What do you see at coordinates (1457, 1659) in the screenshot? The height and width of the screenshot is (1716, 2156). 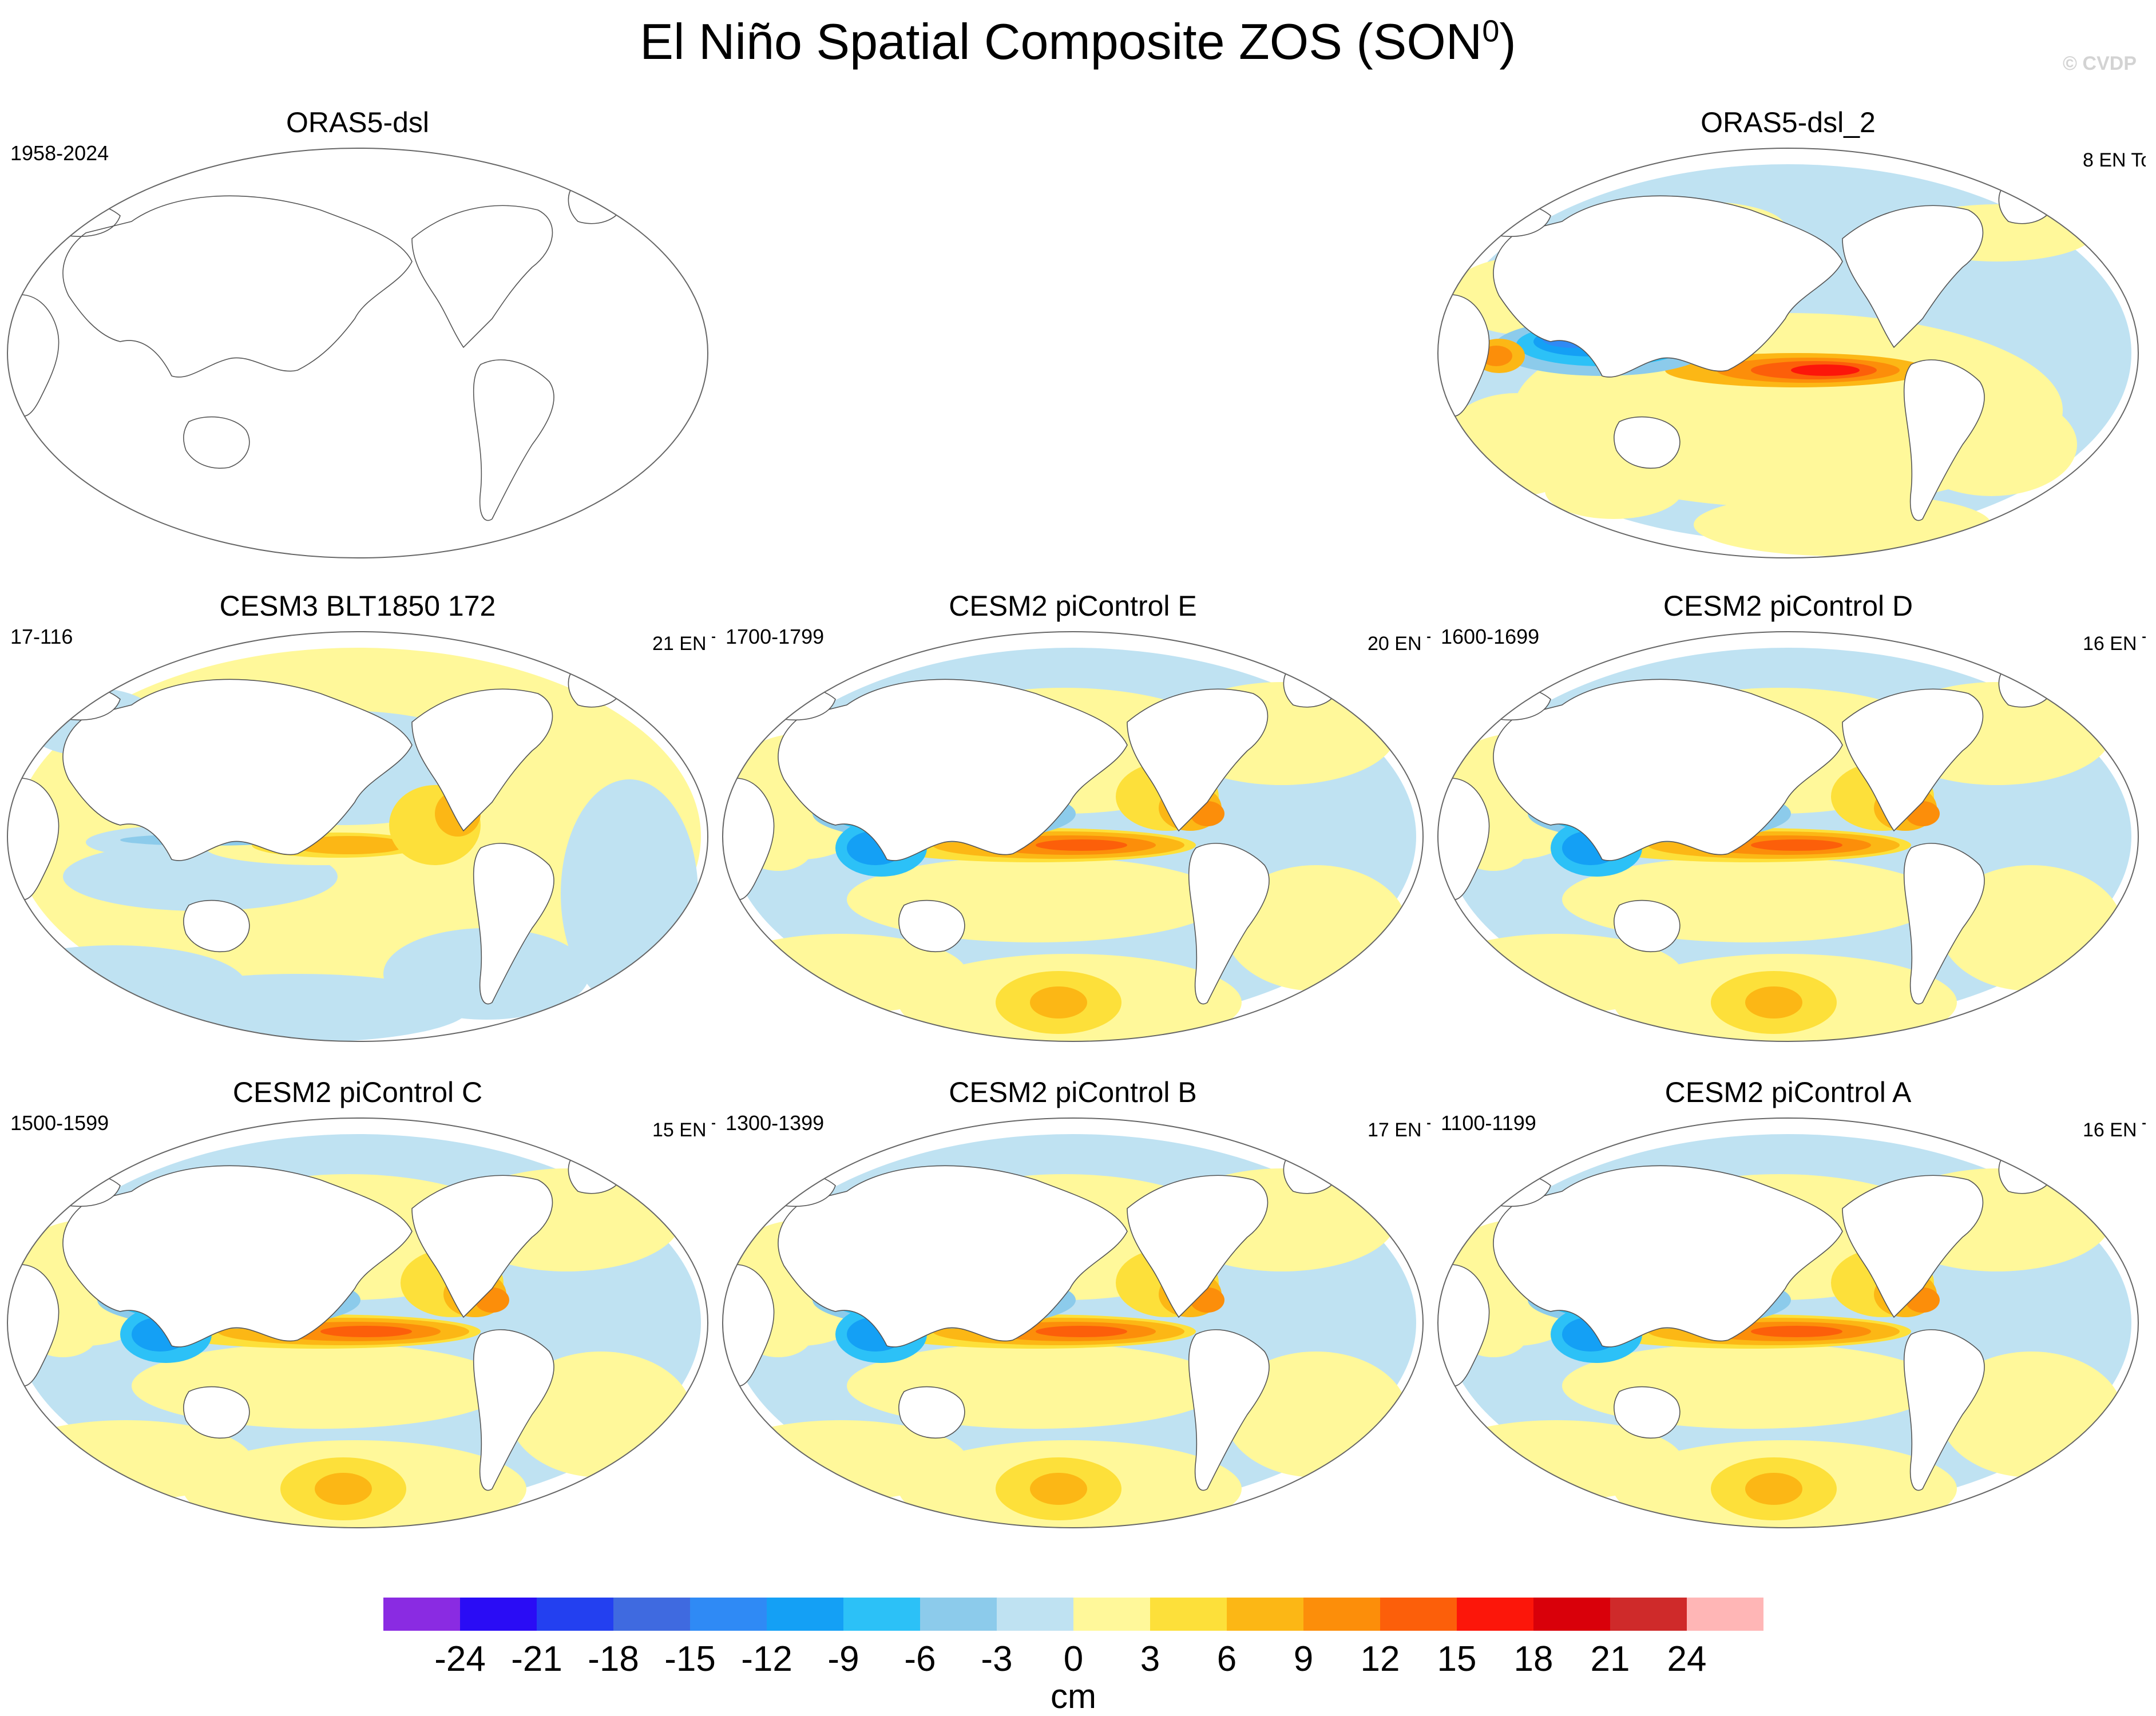 I see `colorbar-tick-label: 15` at bounding box center [1457, 1659].